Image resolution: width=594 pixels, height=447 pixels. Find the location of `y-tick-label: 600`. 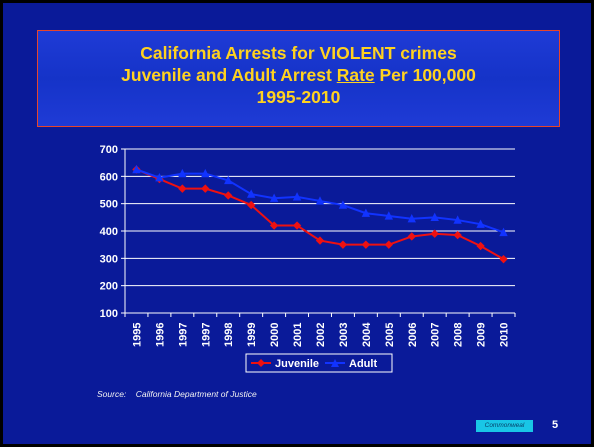

y-tick-label: 600 is located at coordinates (109, 177).